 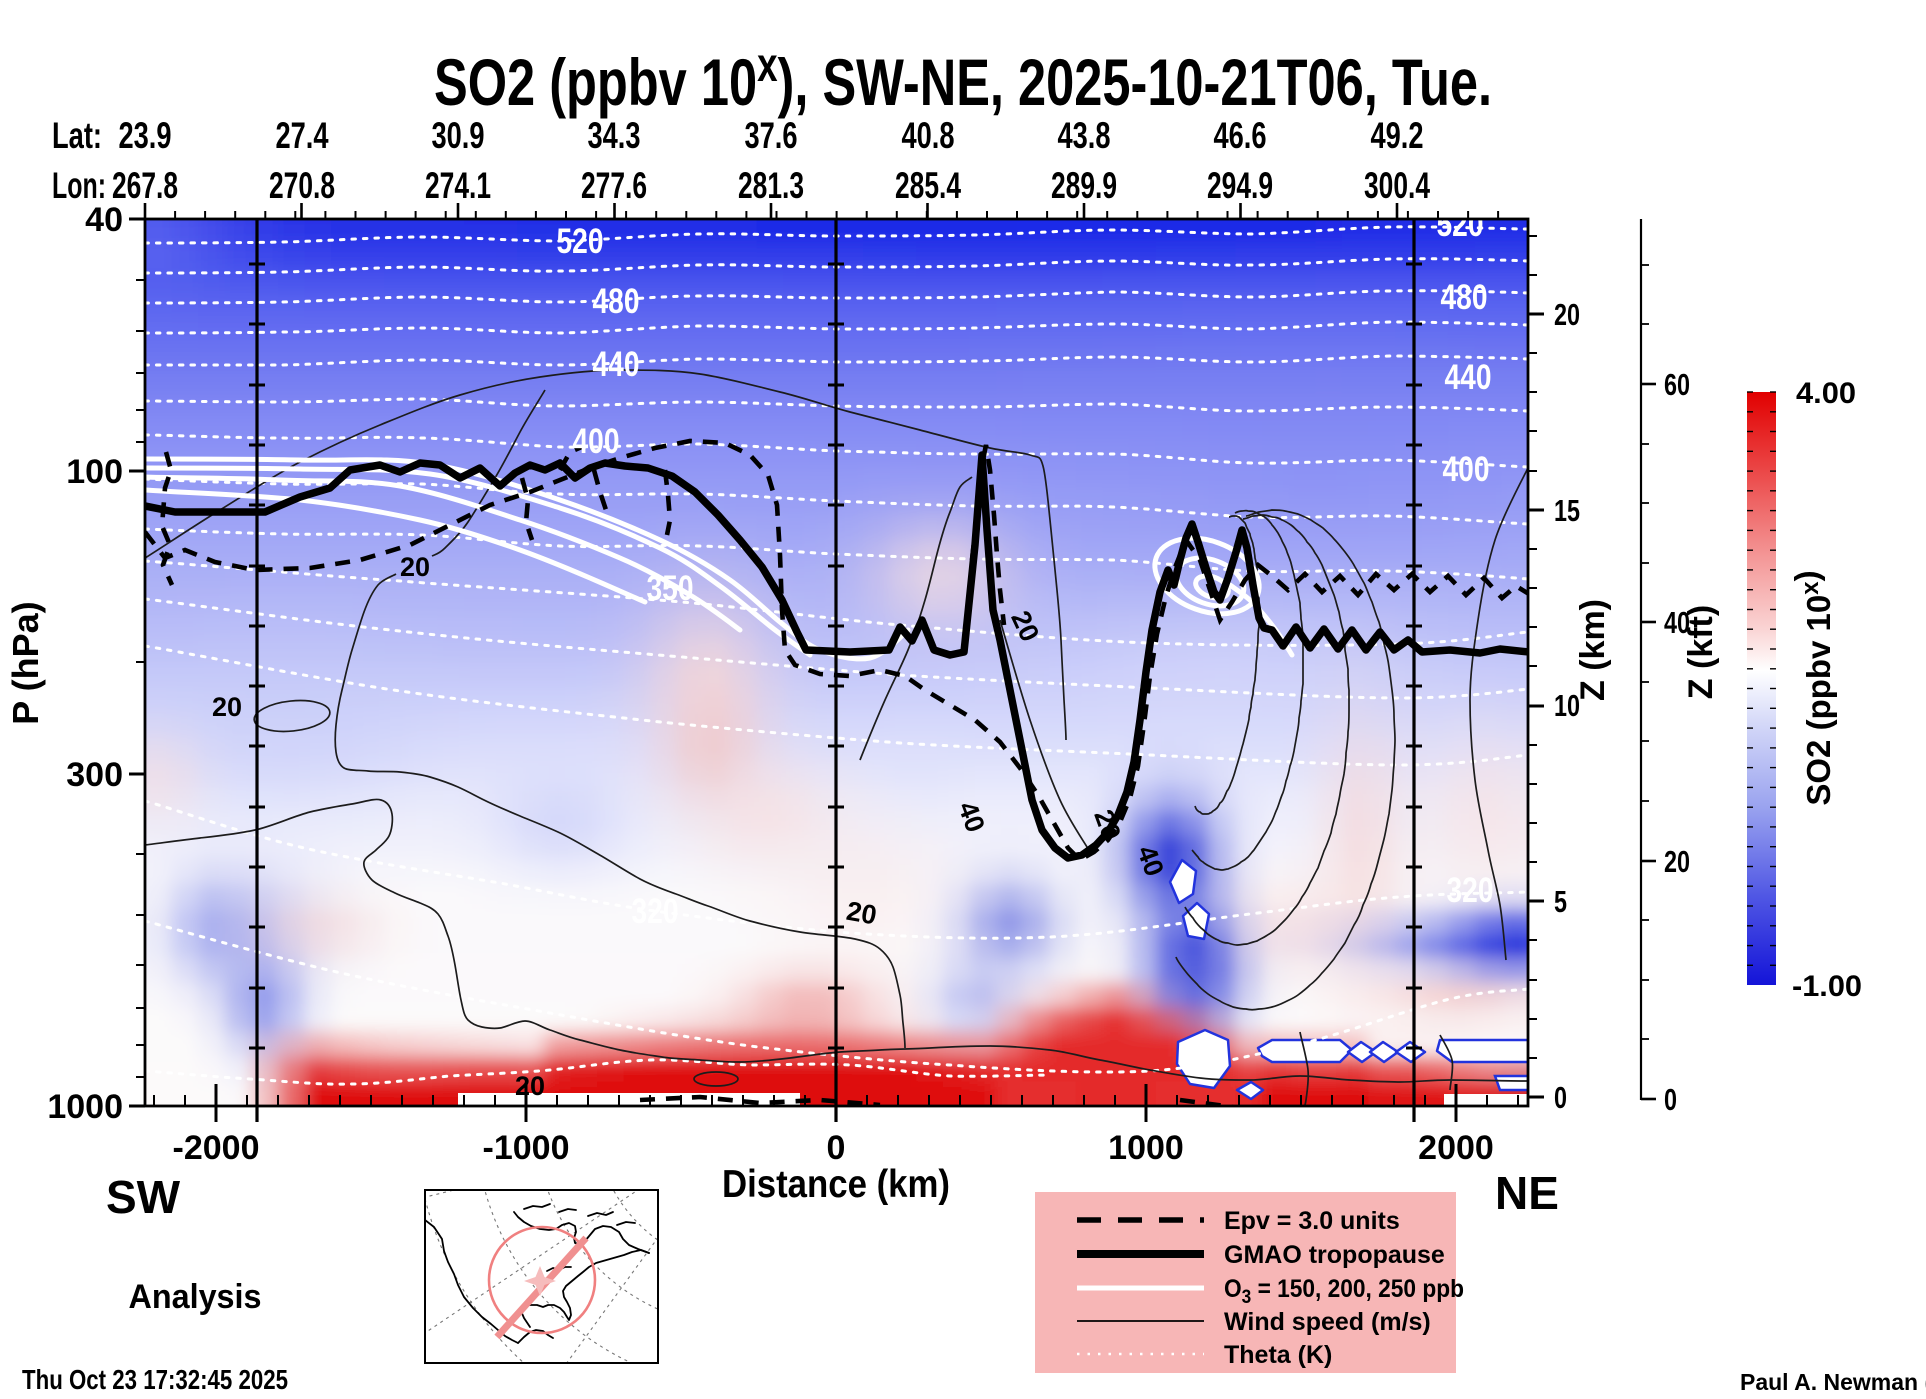 I want to click on svg-text: 49.2, so click(x=1397, y=135).